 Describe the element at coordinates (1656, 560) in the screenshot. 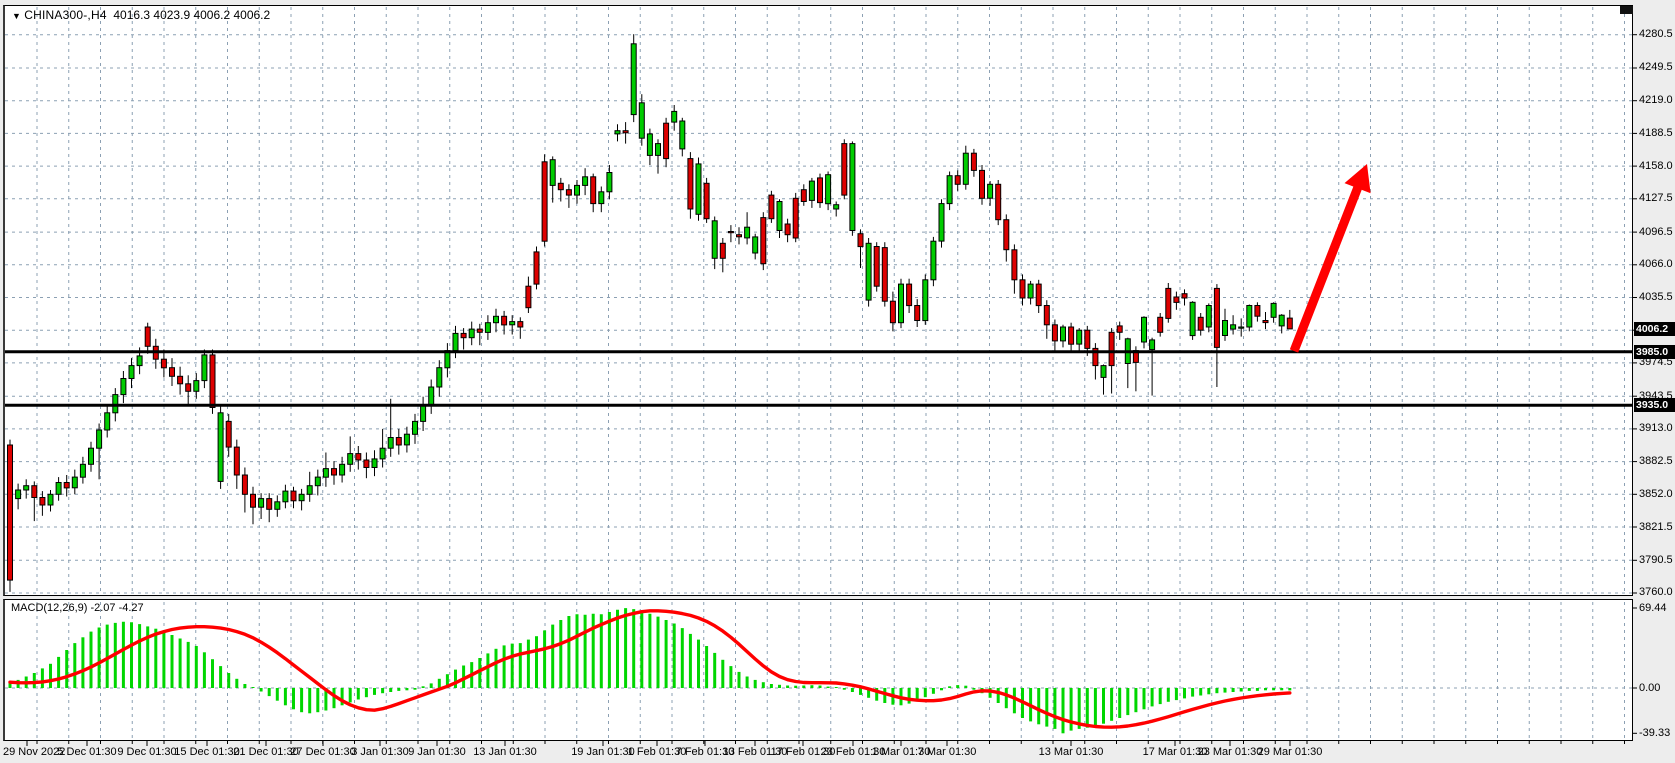

I see `price-axis-label: 3790.5` at that location.